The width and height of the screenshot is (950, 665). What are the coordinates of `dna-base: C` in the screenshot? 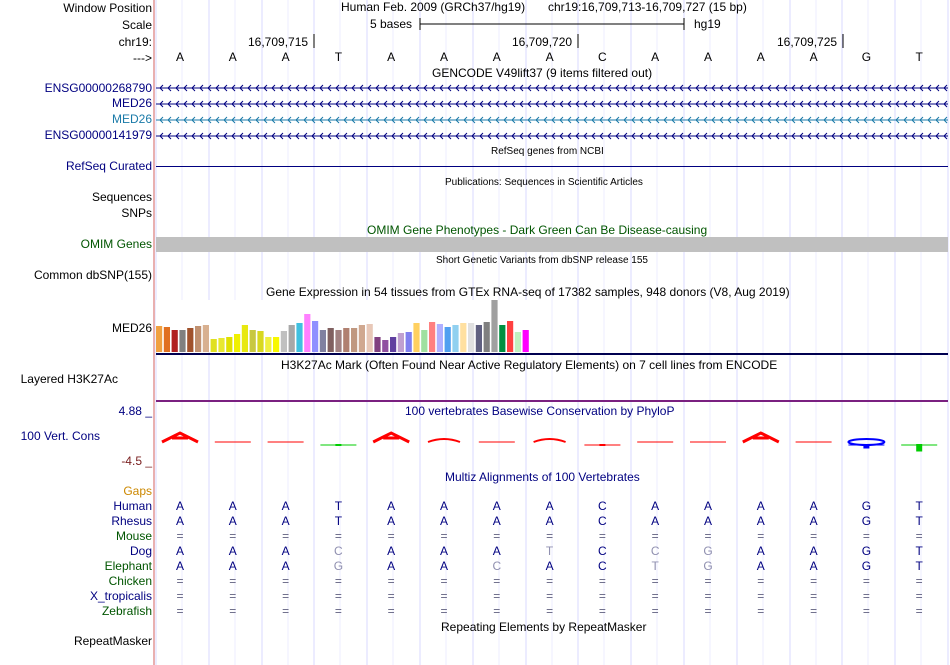 It's located at (602, 57).